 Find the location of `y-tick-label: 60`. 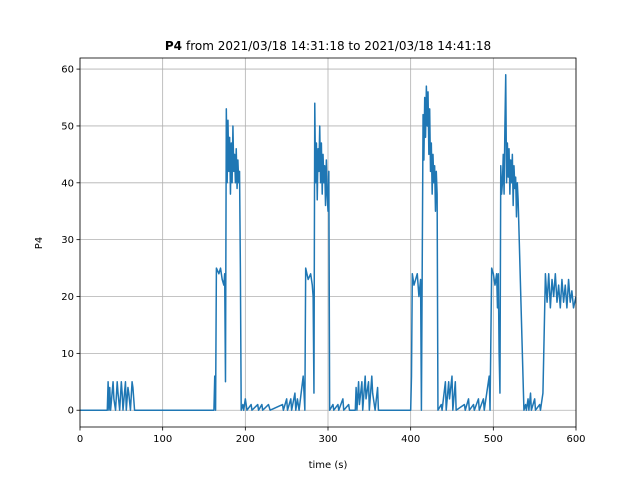

y-tick-label: 60 is located at coordinates (67, 70).